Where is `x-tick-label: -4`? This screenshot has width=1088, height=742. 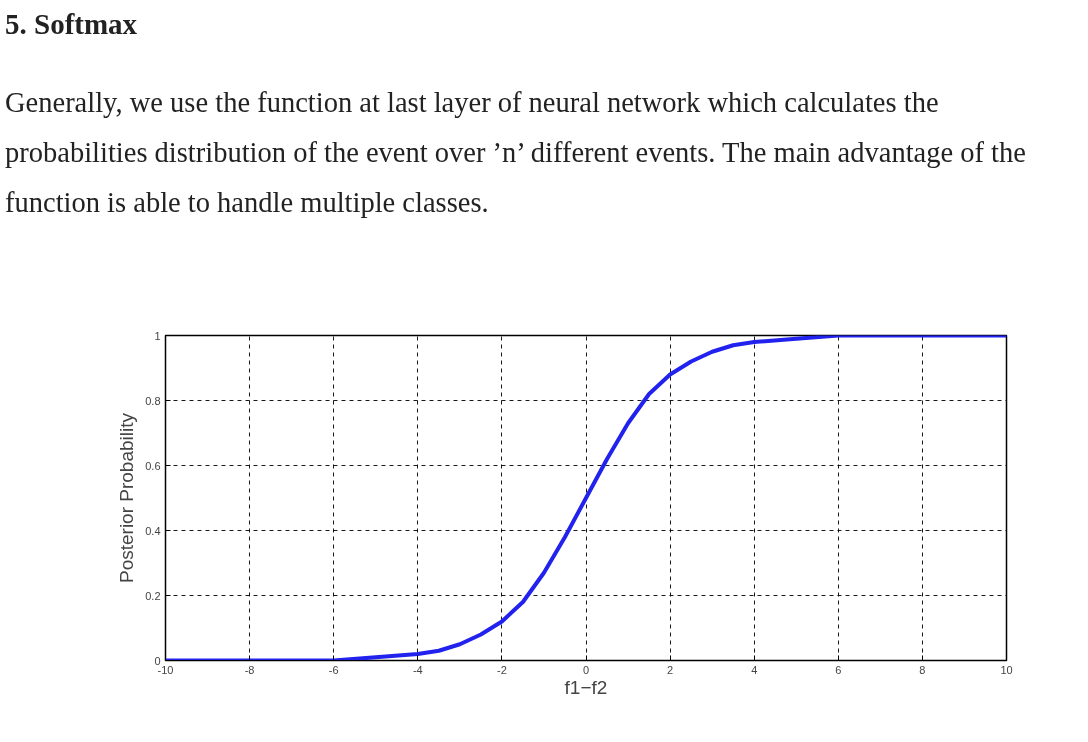
x-tick-label: -4 is located at coordinates (417, 669).